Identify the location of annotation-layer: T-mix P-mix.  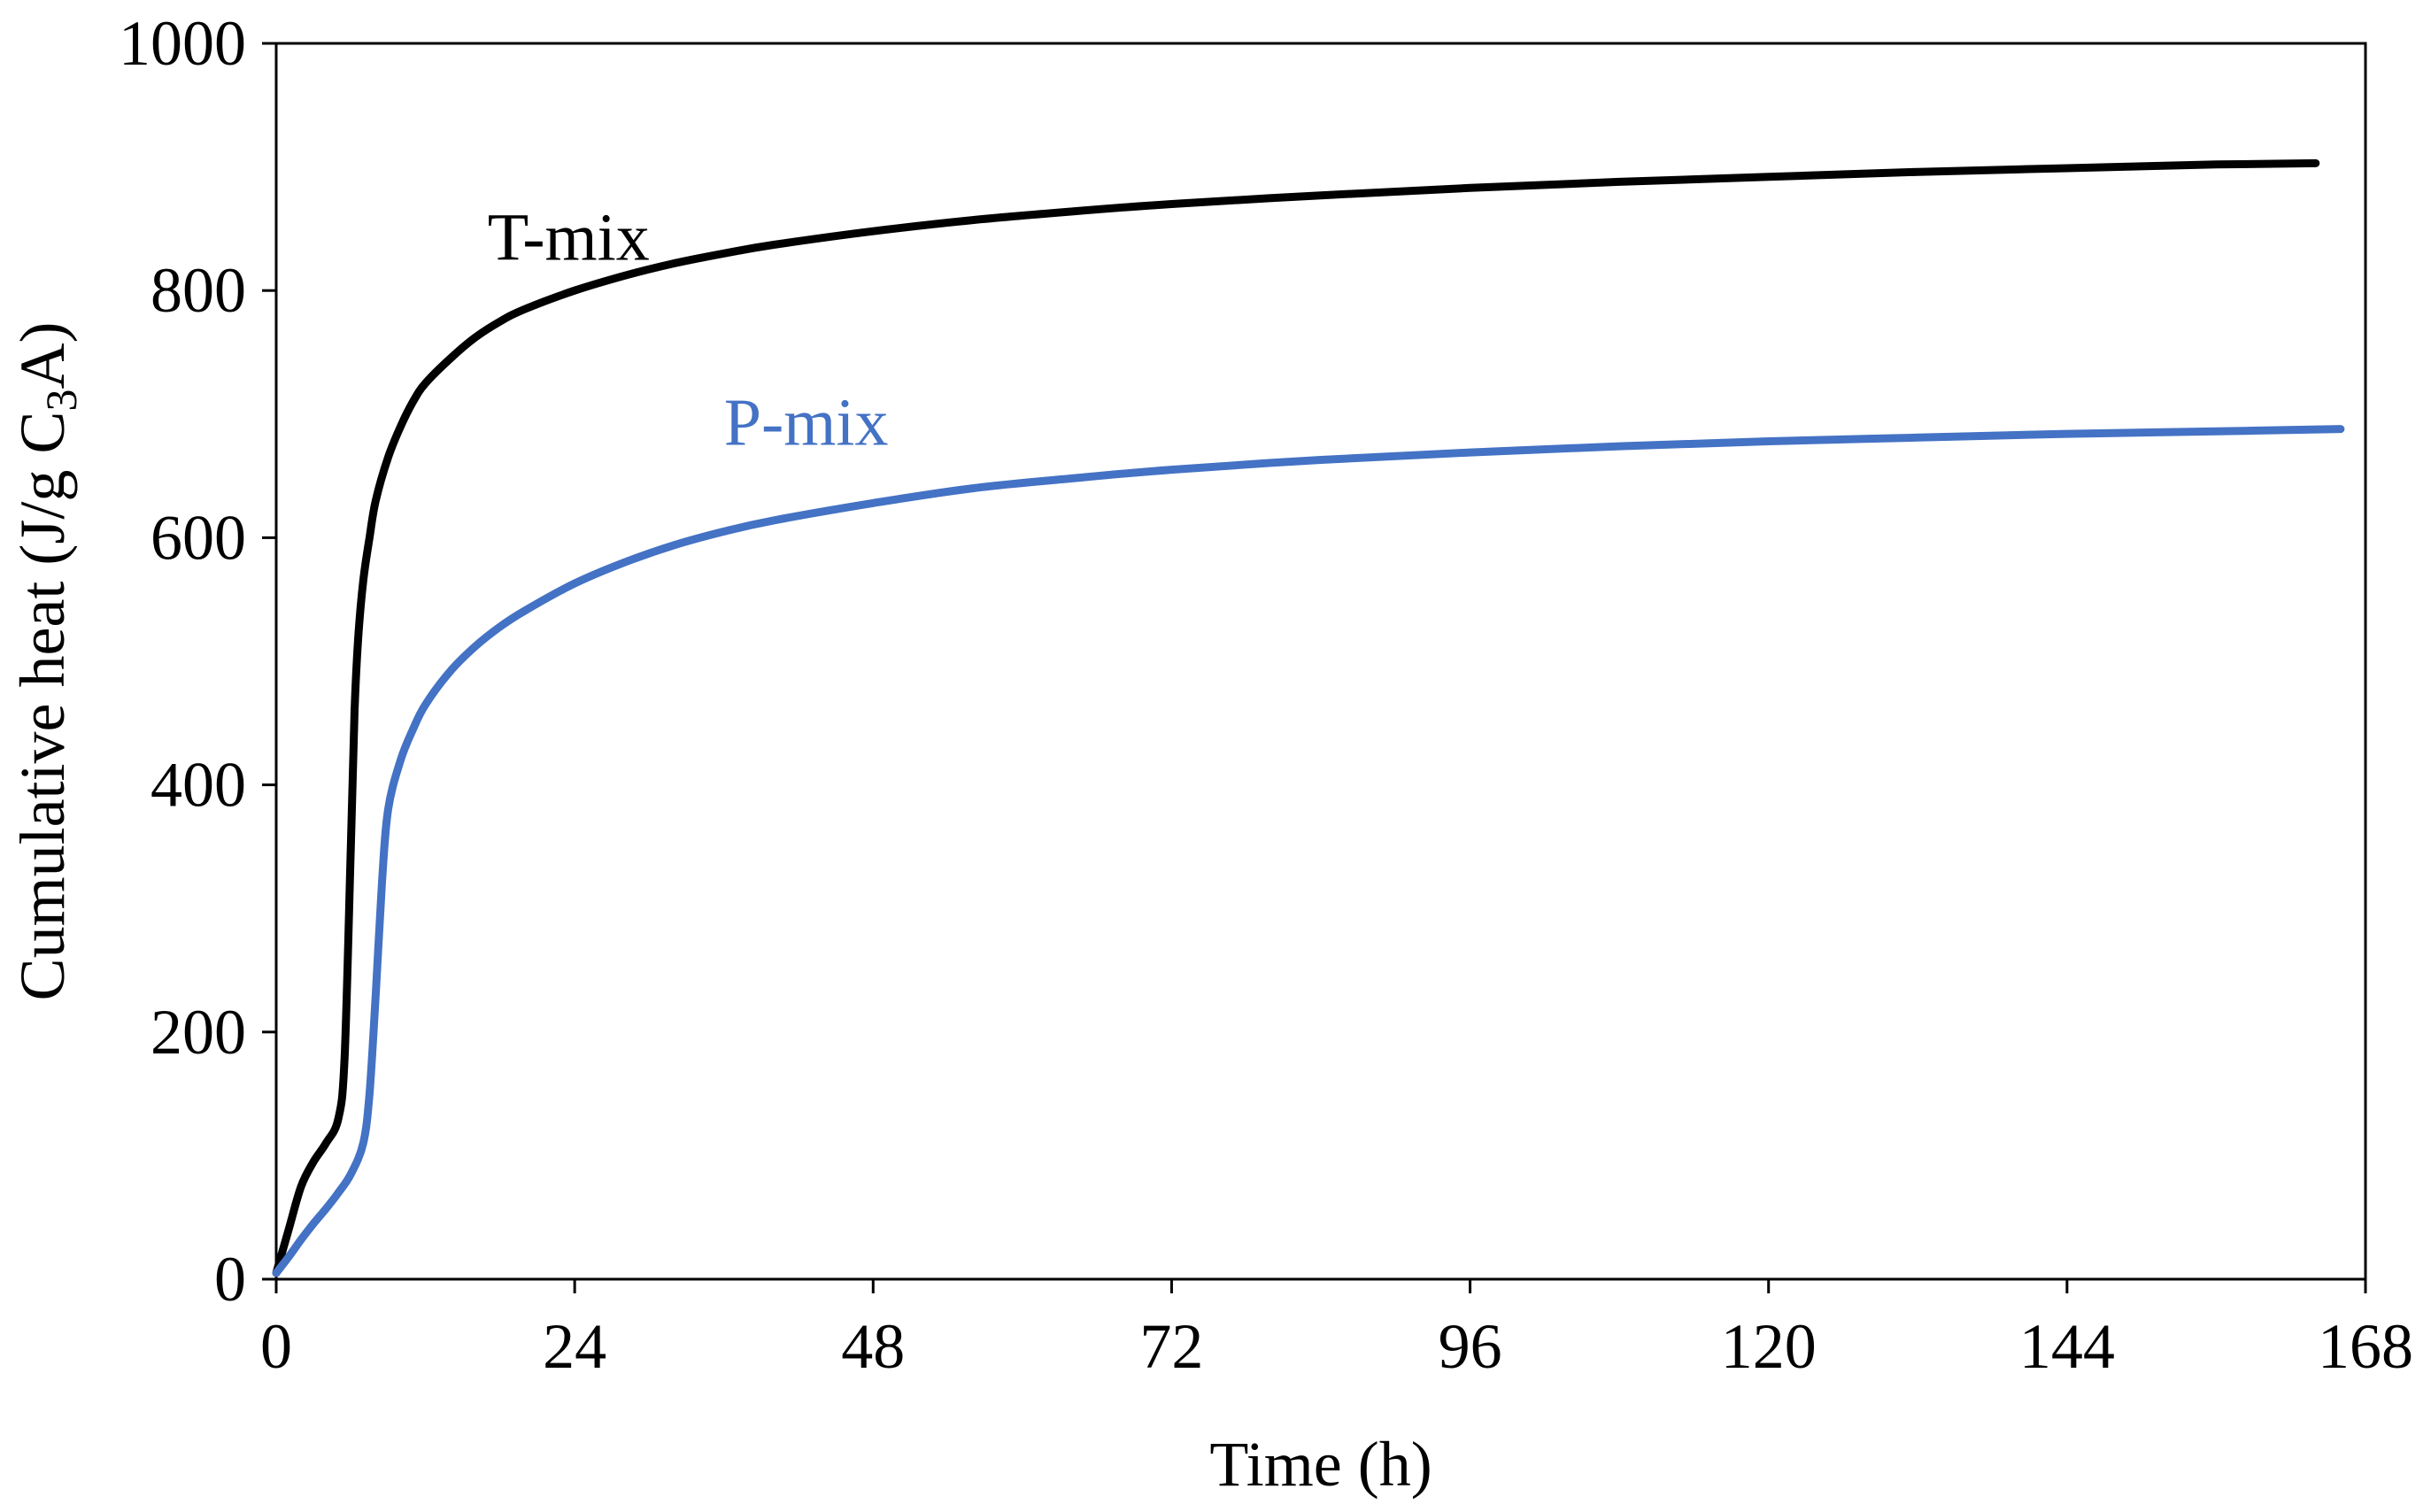
(688, 329).